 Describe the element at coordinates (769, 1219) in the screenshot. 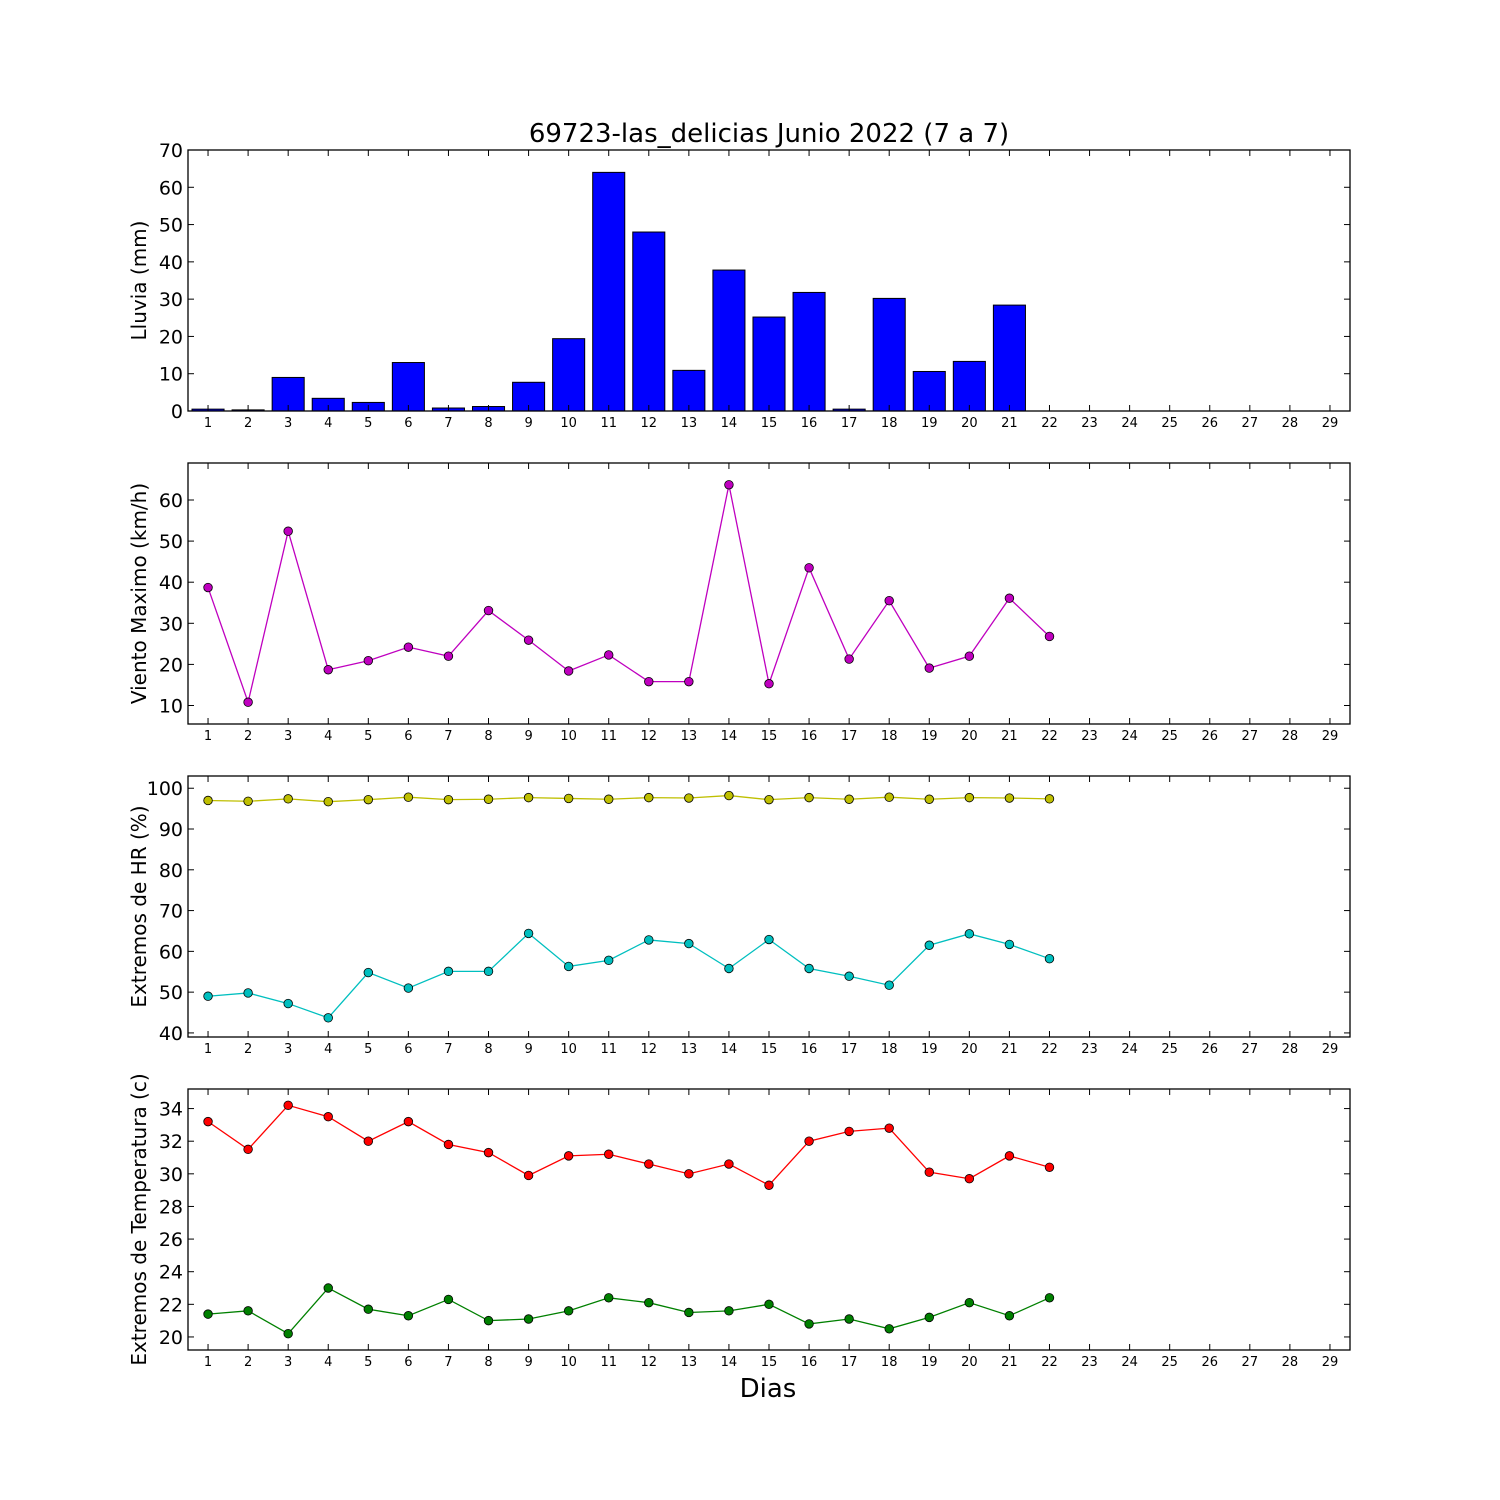

I see `plot-frame` at that location.